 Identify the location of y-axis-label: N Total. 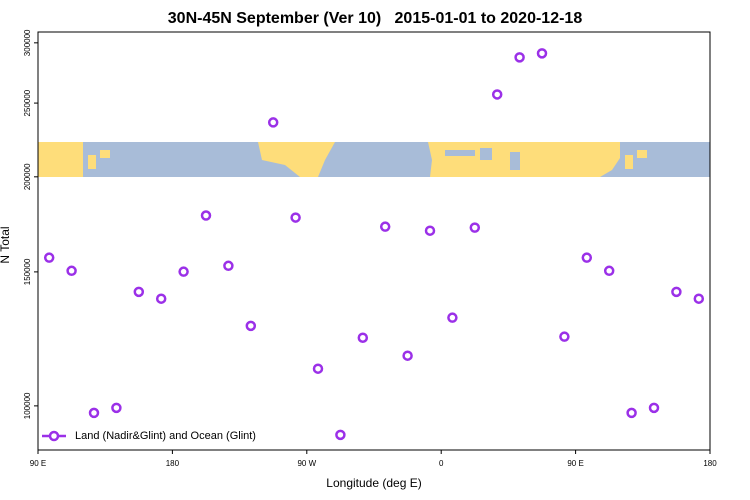
(6, 244).